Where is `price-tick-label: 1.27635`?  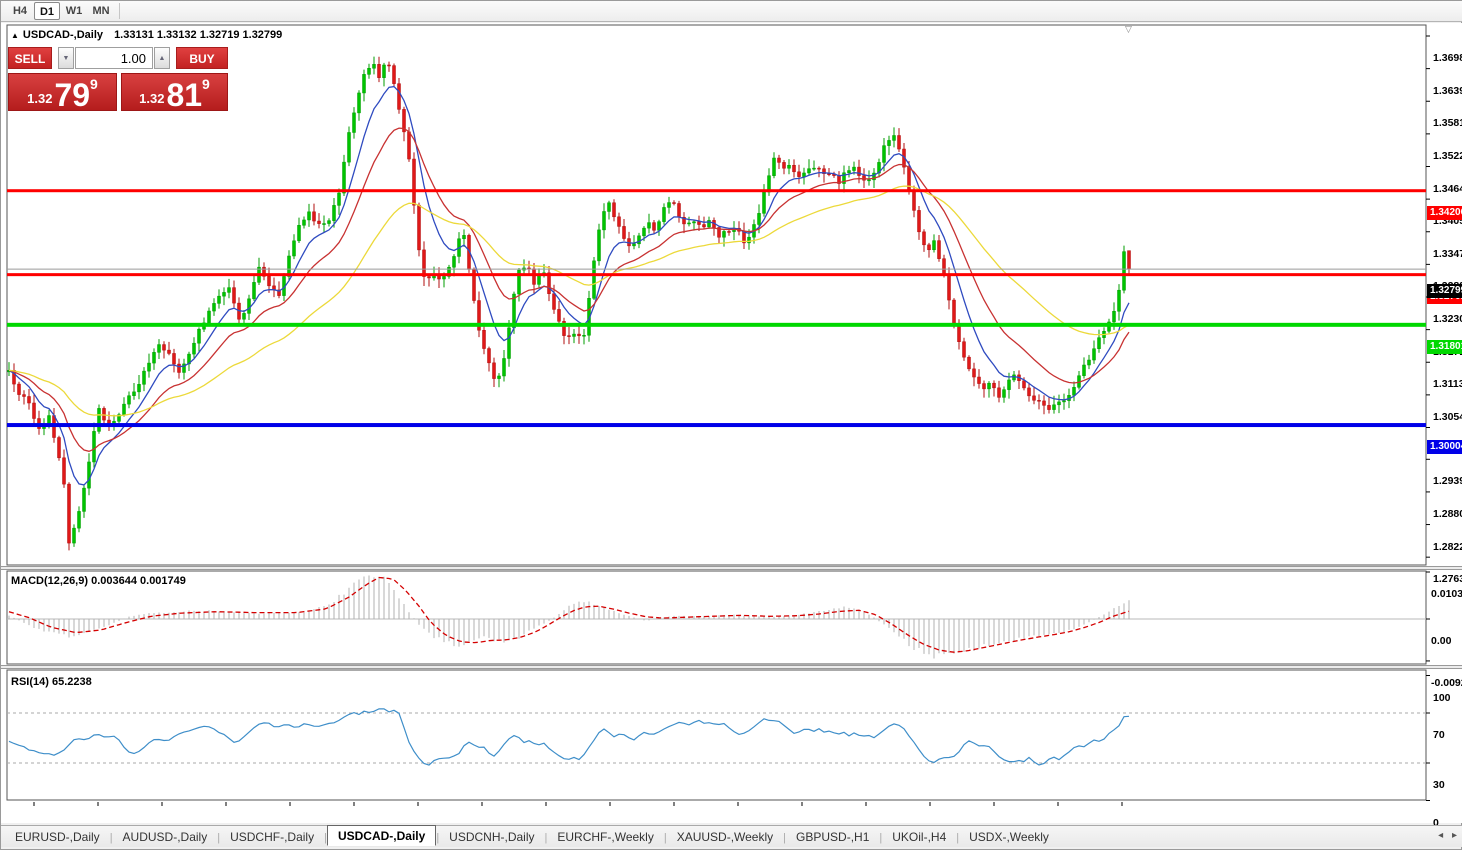 price-tick-label: 1.27635 is located at coordinates (1447, 579).